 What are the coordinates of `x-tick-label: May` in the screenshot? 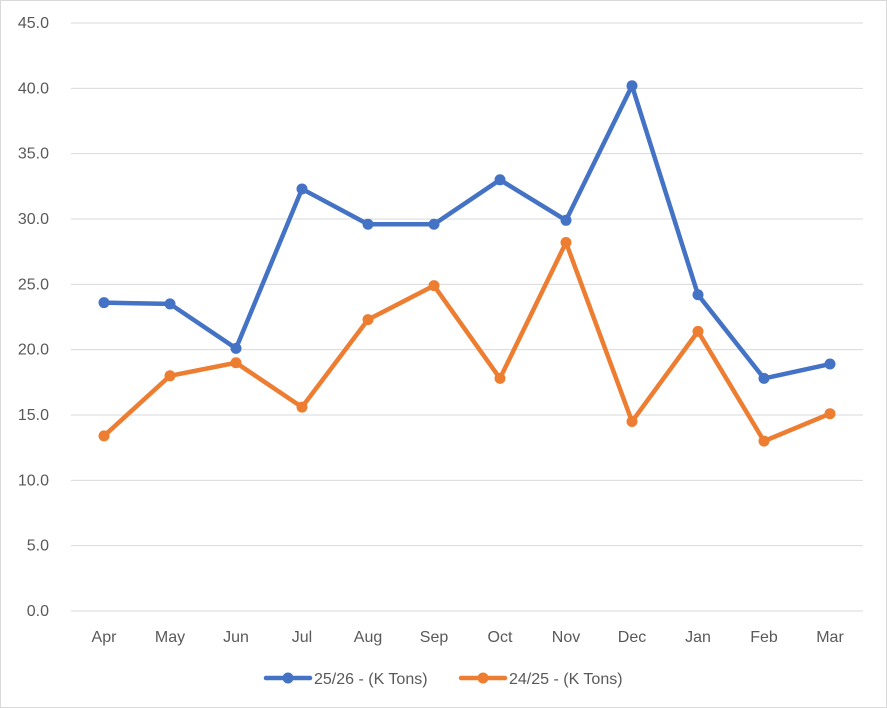 It's located at (170, 637).